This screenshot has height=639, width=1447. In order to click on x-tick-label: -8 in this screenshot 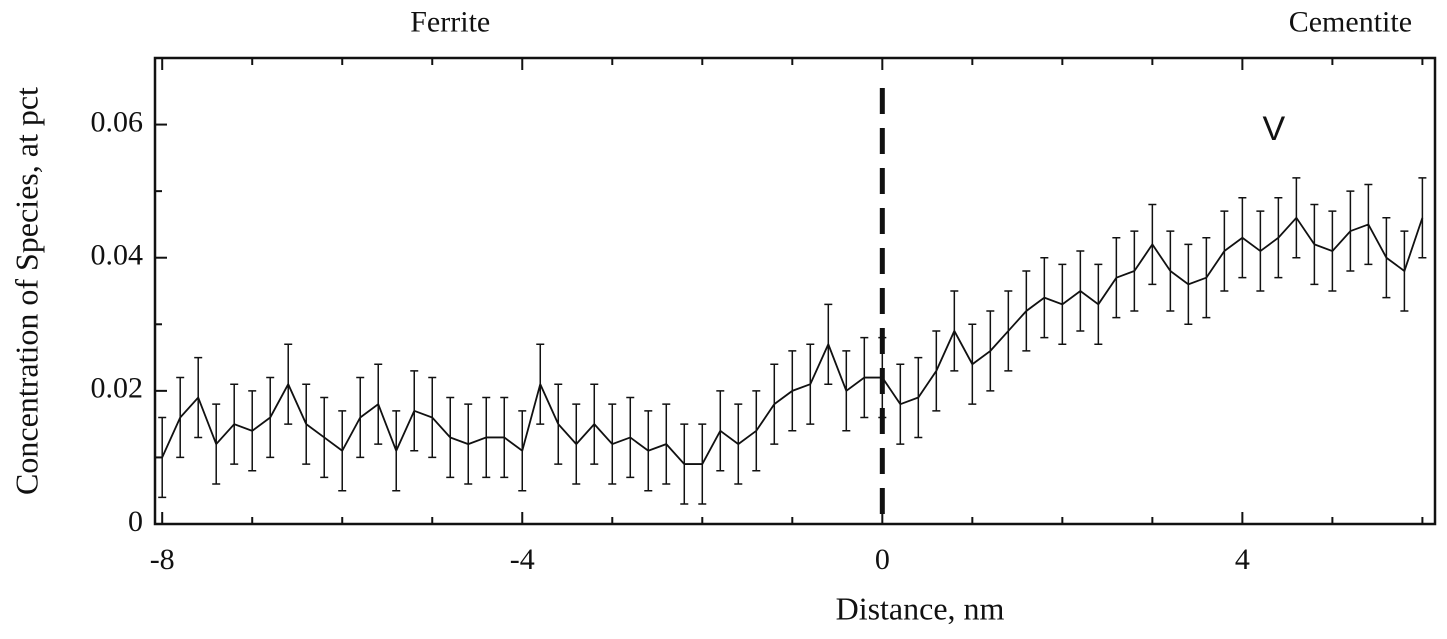, I will do `click(162, 559)`.